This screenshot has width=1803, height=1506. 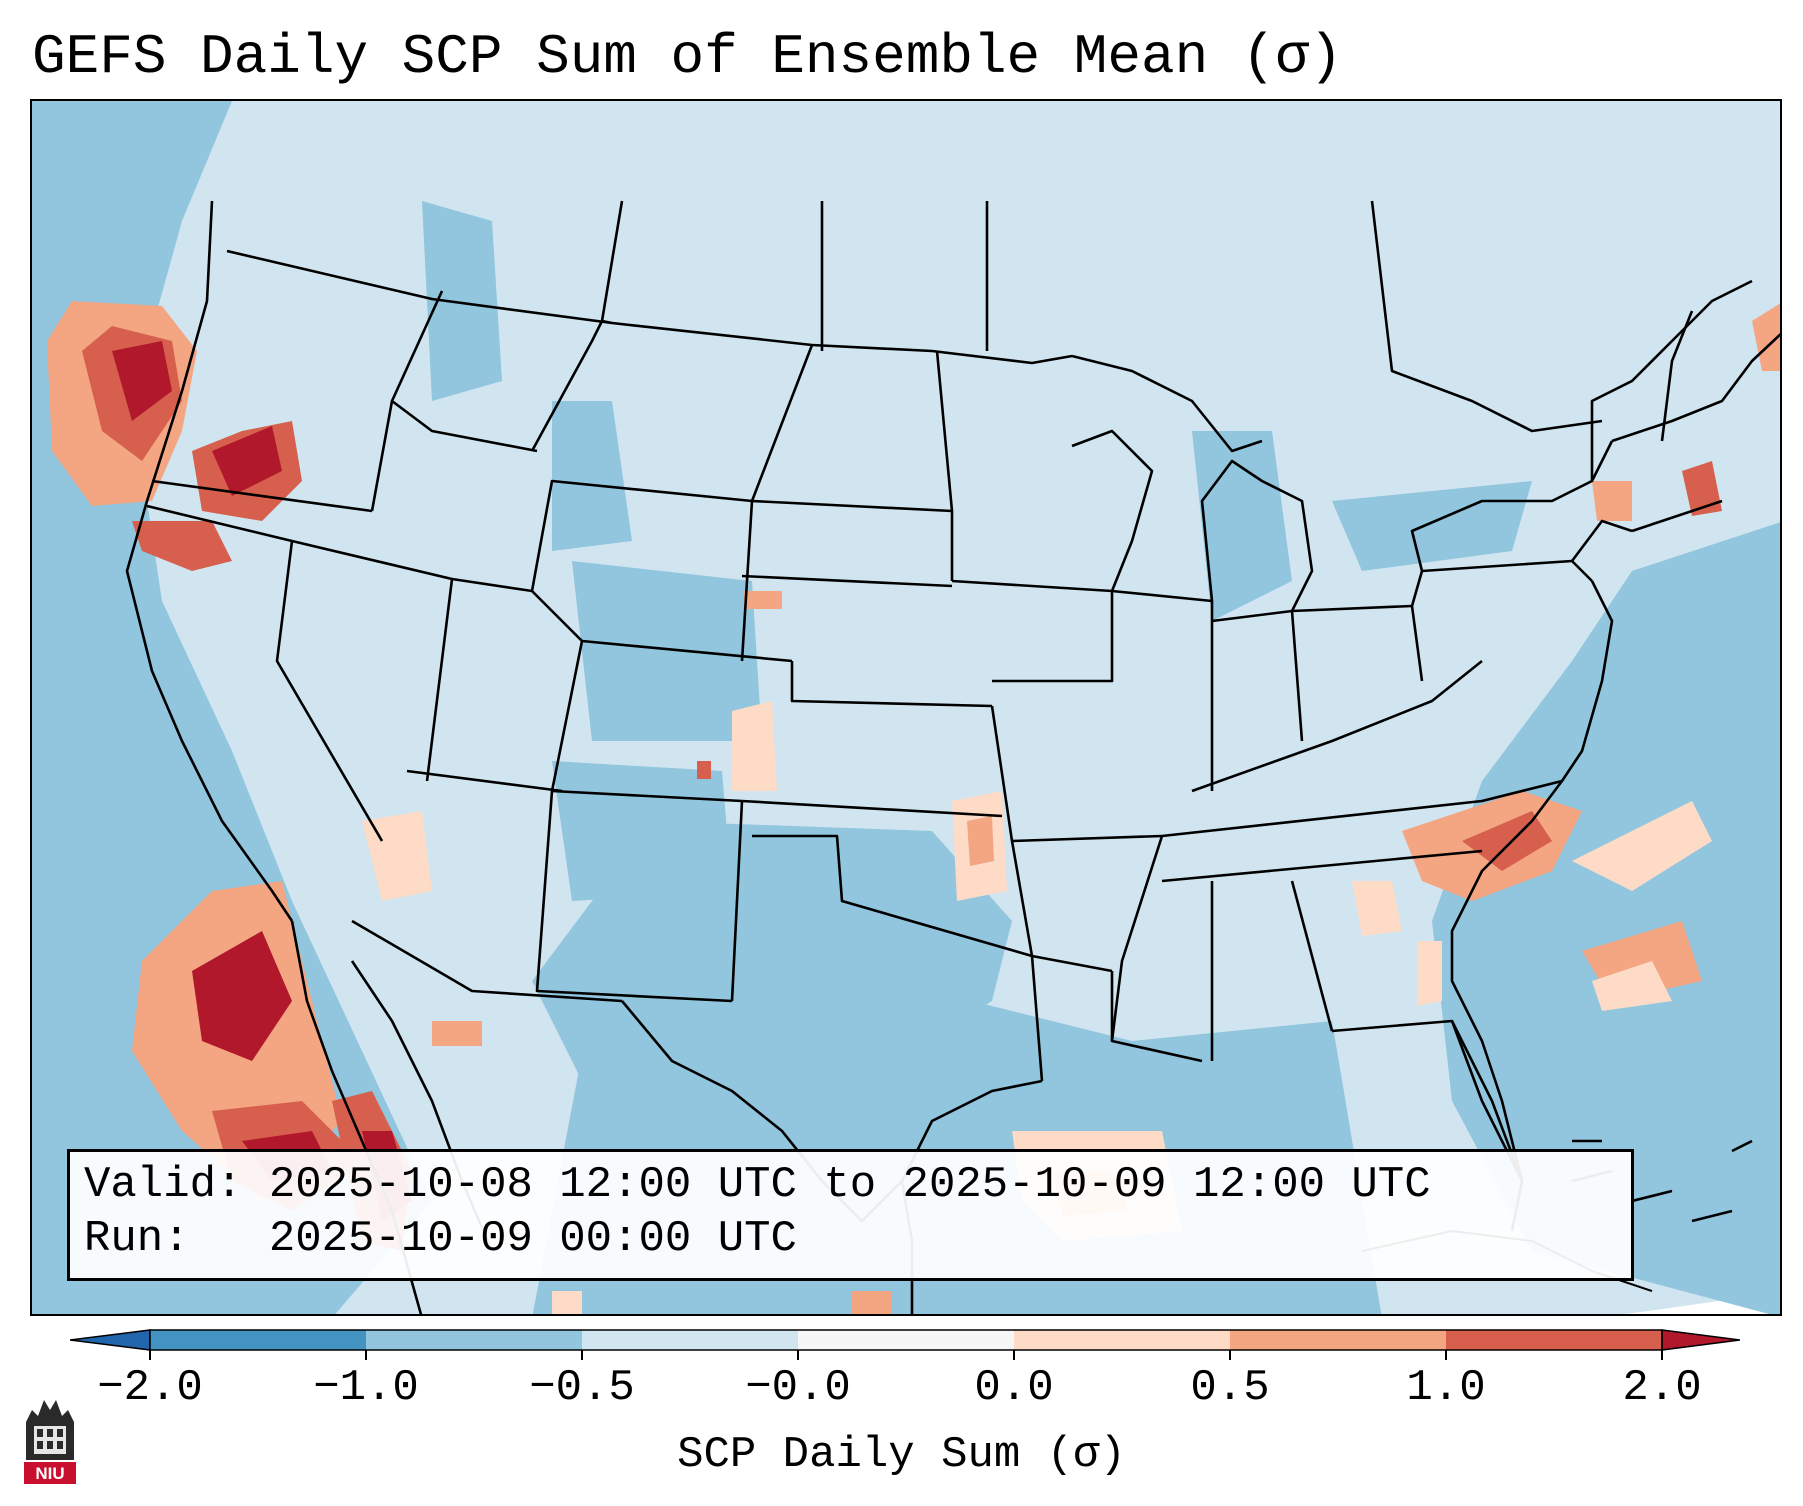 What do you see at coordinates (1662, 1388) in the screenshot?
I see `colorbar-tick-label: 2.0` at bounding box center [1662, 1388].